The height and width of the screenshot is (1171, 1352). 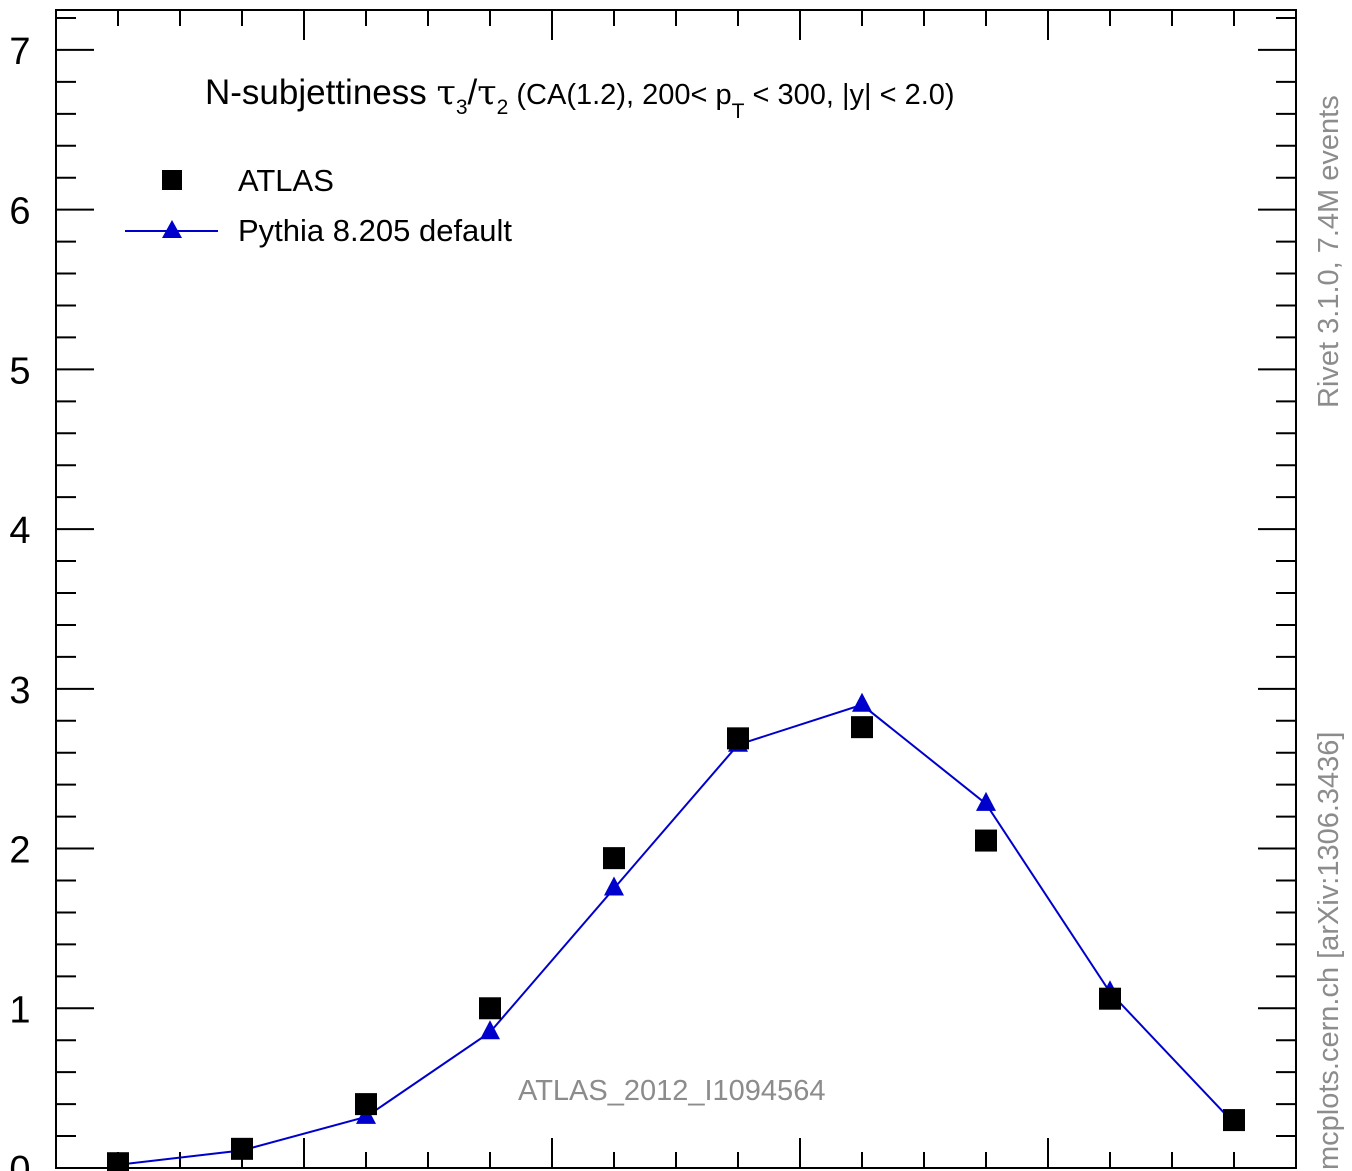 I want to click on title-rest-b: < 300, |y| < 2.0), so click(x=849, y=95).